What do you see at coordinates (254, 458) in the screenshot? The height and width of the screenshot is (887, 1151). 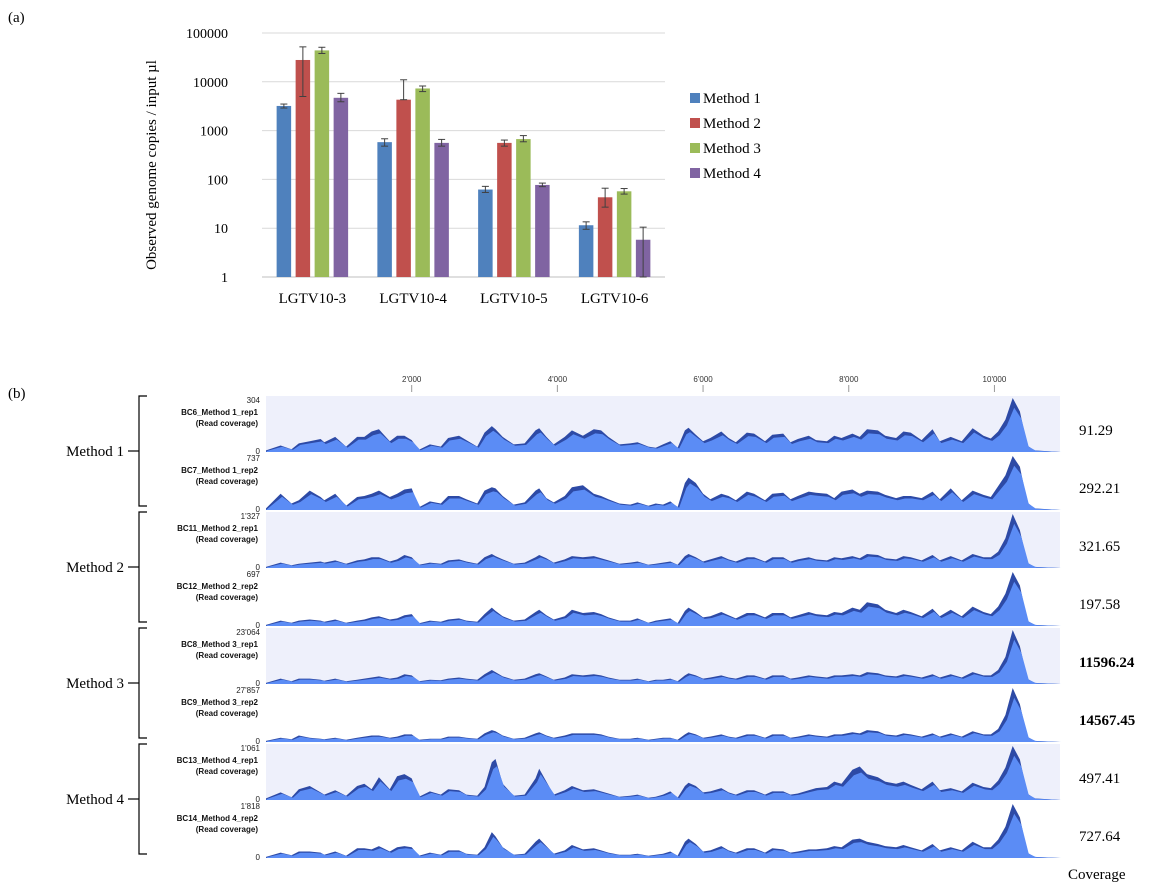 I see `track-ymax: 737` at bounding box center [254, 458].